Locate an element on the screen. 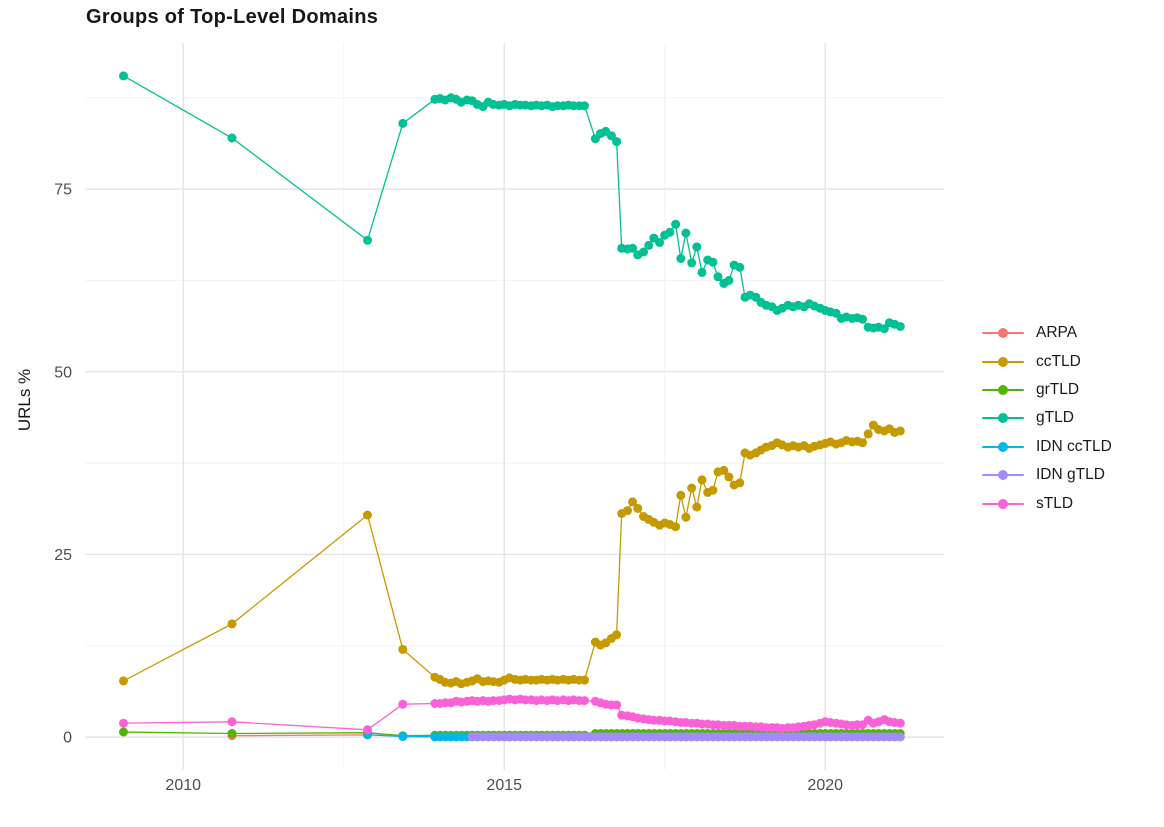 The width and height of the screenshot is (1164, 827). legend-item-idn-gtld: IDN gTLD is located at coordinates (1047, 475).